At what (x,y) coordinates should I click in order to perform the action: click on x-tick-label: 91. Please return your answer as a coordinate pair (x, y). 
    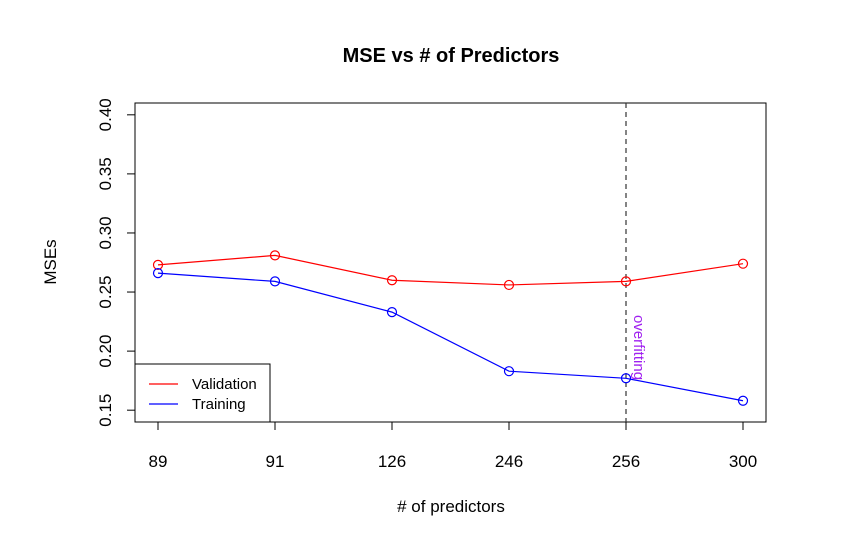
    Looking at the image, I should click on (275, 461).